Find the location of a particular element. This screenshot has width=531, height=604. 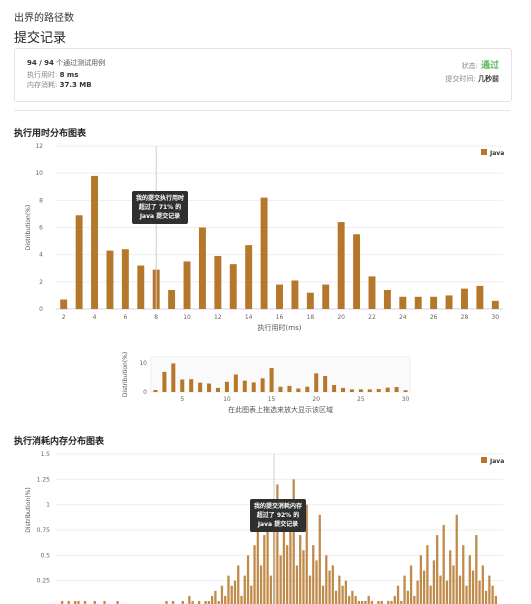

memory-y-tick: 1 is located at coordinates (48, 505).